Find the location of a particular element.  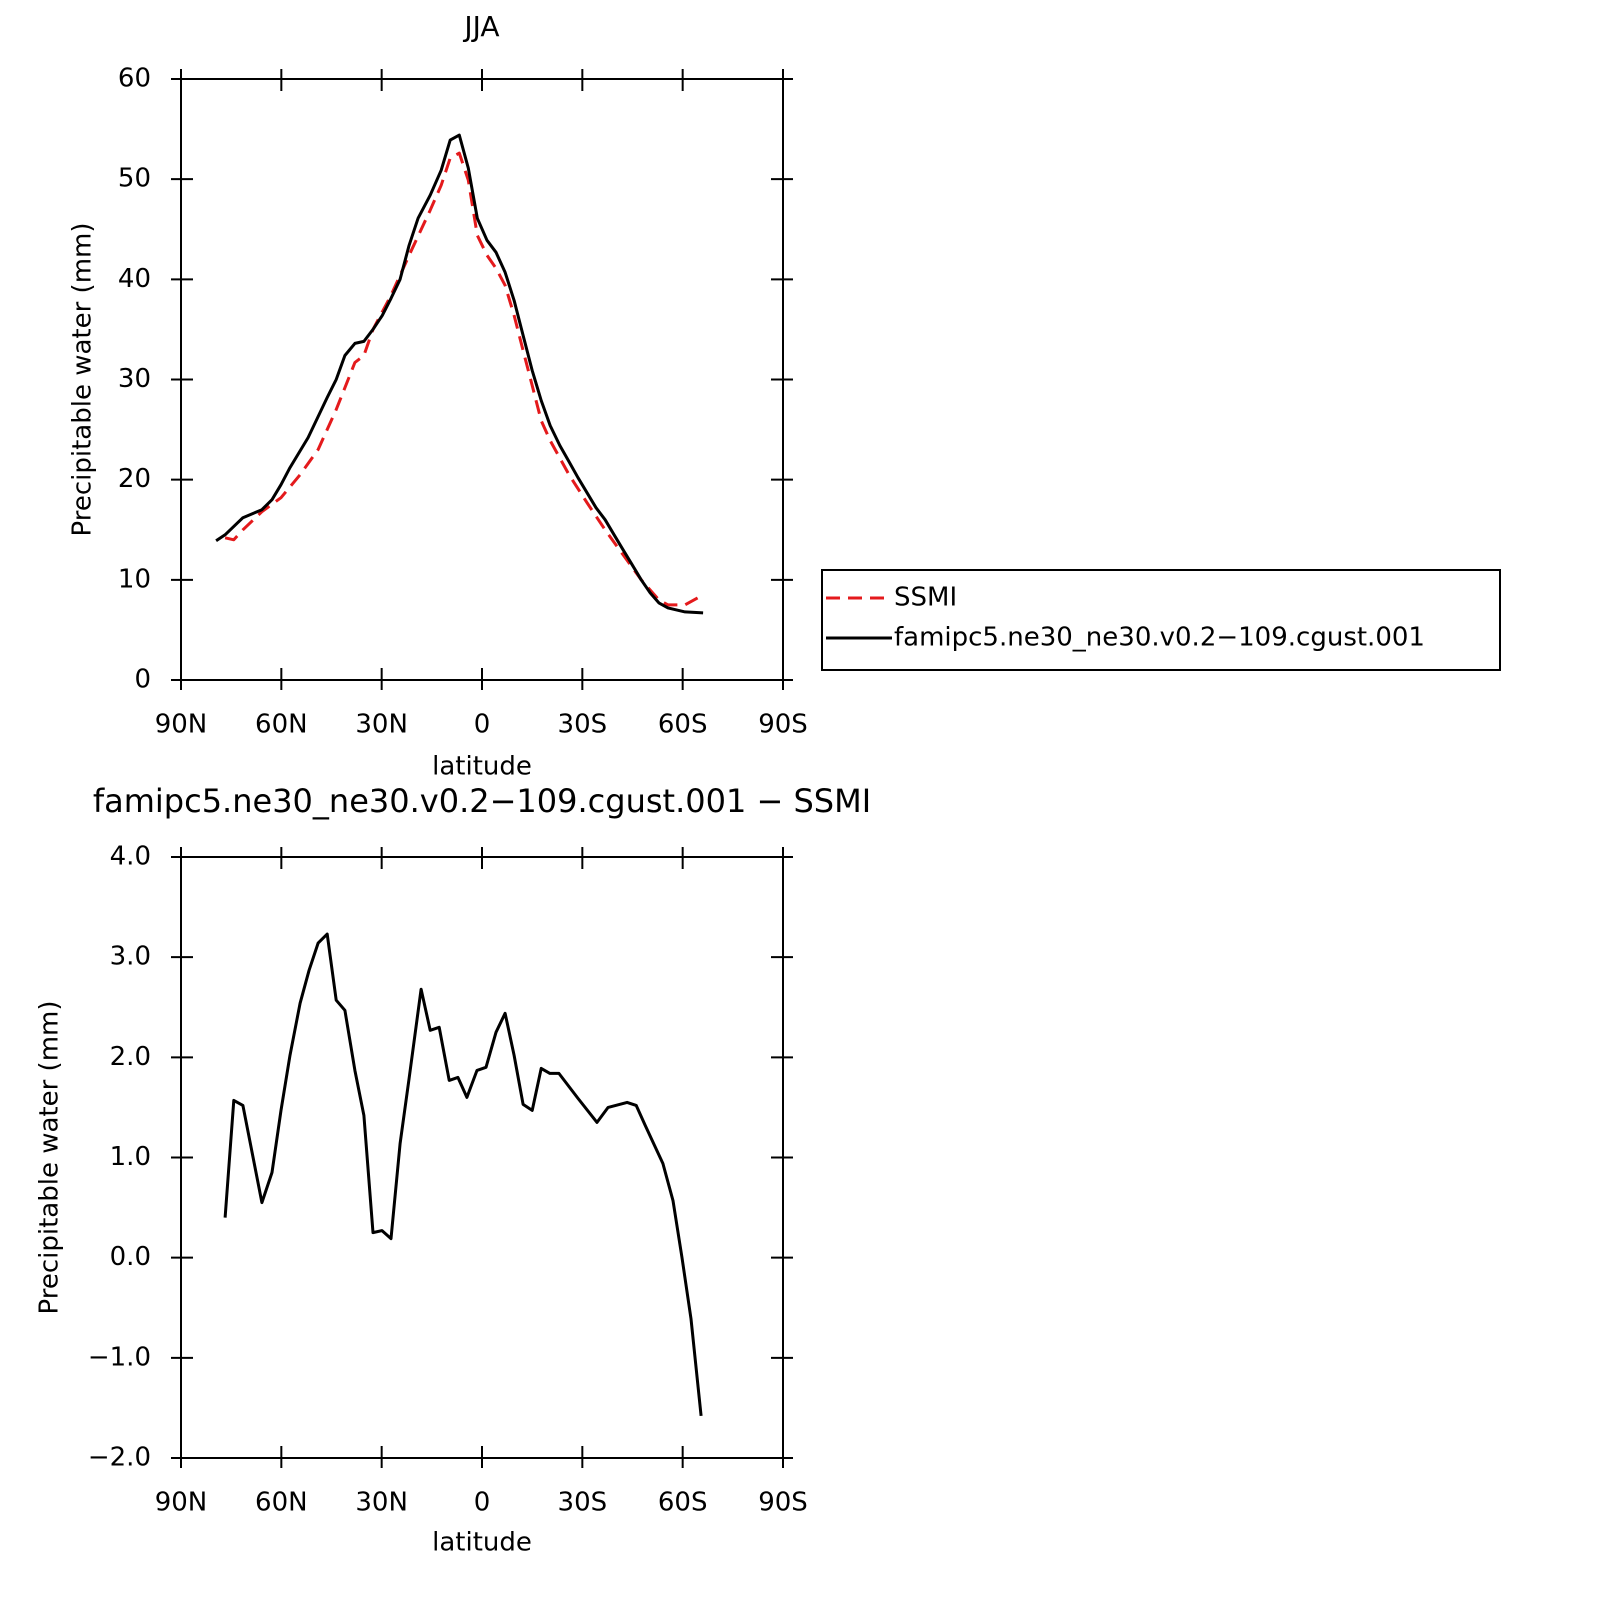

y-tick-label: 1.0 is located at coordinates (130, 1157).